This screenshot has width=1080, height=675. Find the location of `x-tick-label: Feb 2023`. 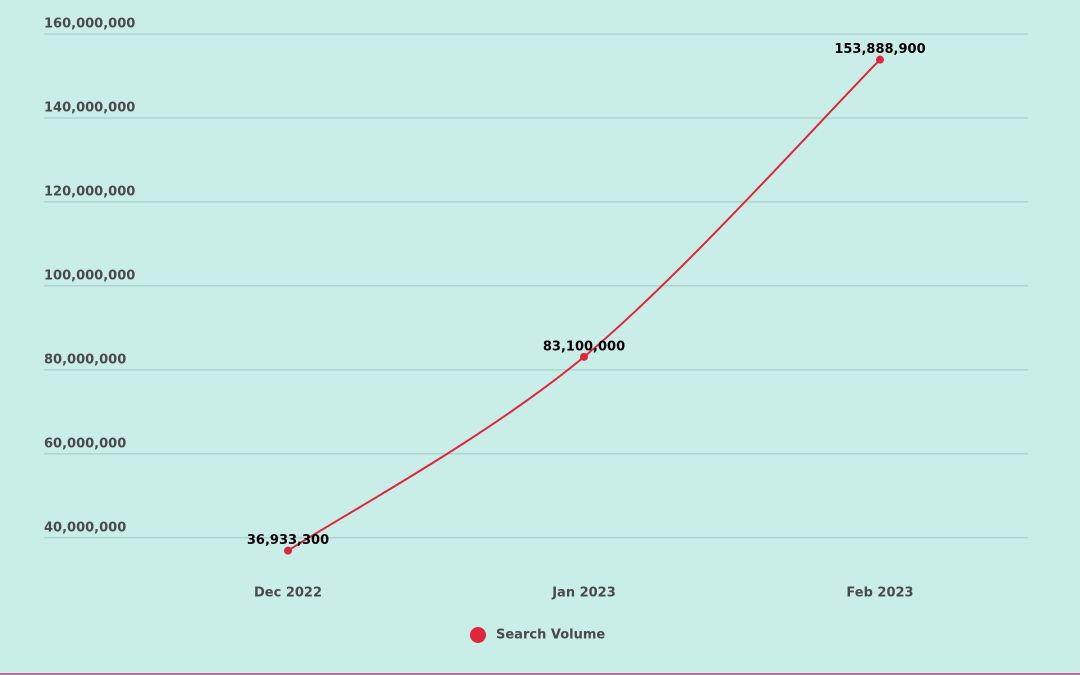

x-tick-label: Feb 2023 is located at coordinates (879, 593).